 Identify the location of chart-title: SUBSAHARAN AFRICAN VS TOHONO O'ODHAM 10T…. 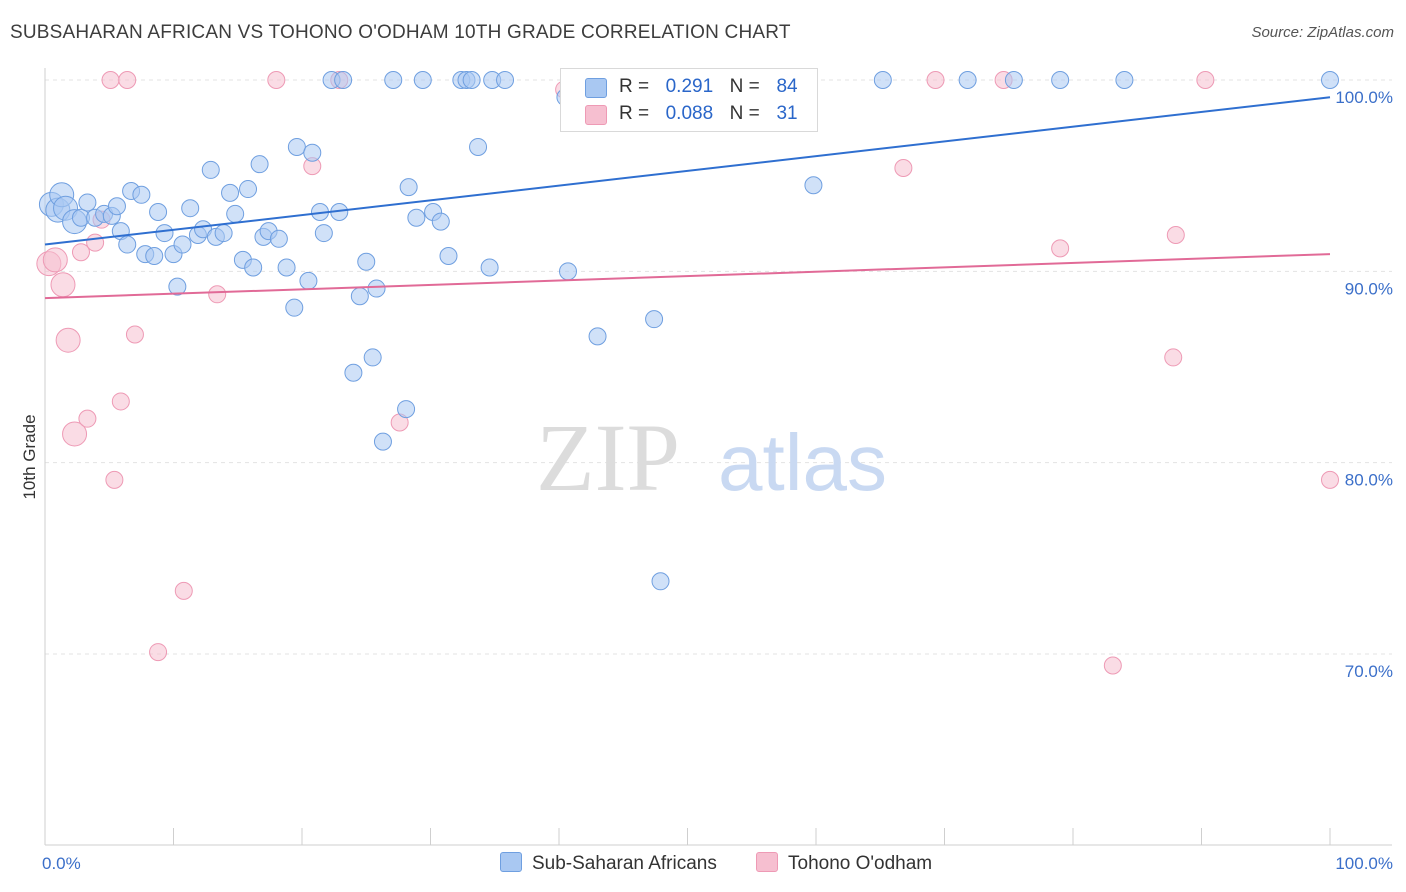
(400, 32).